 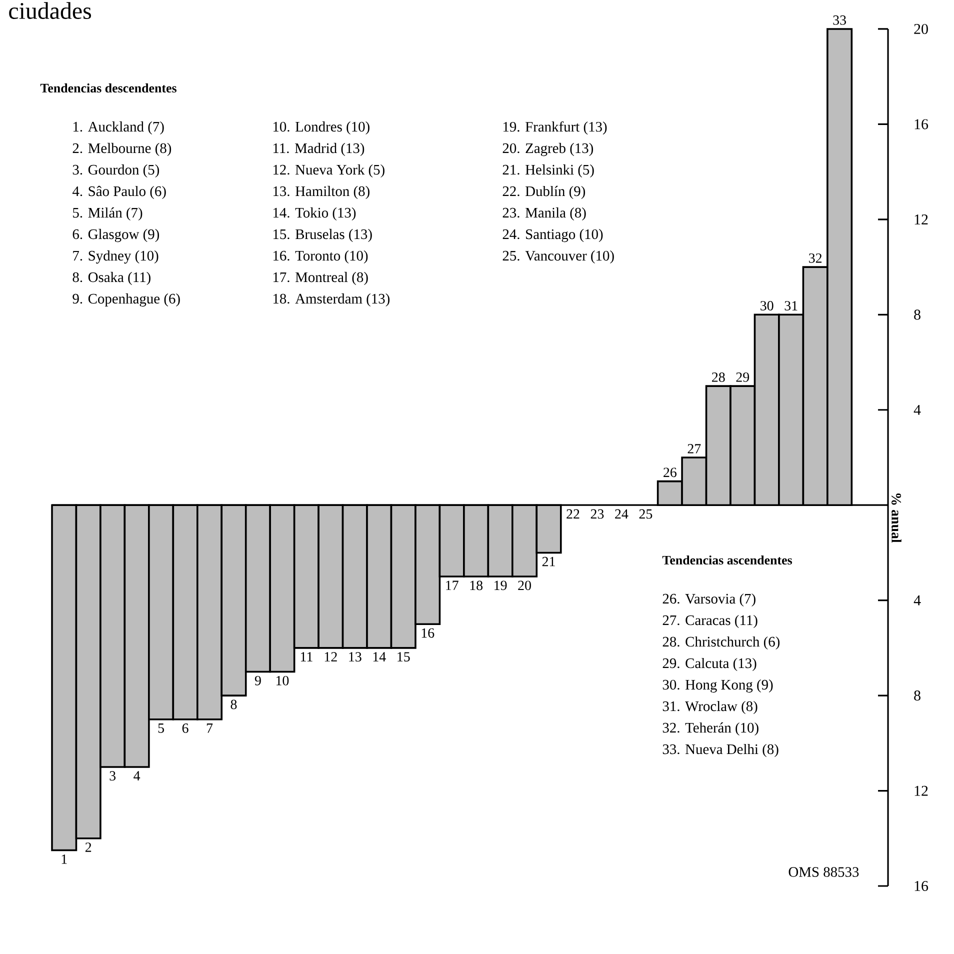 I want to click on annotation: 10. Londres (10), so click(x=321, y=128).